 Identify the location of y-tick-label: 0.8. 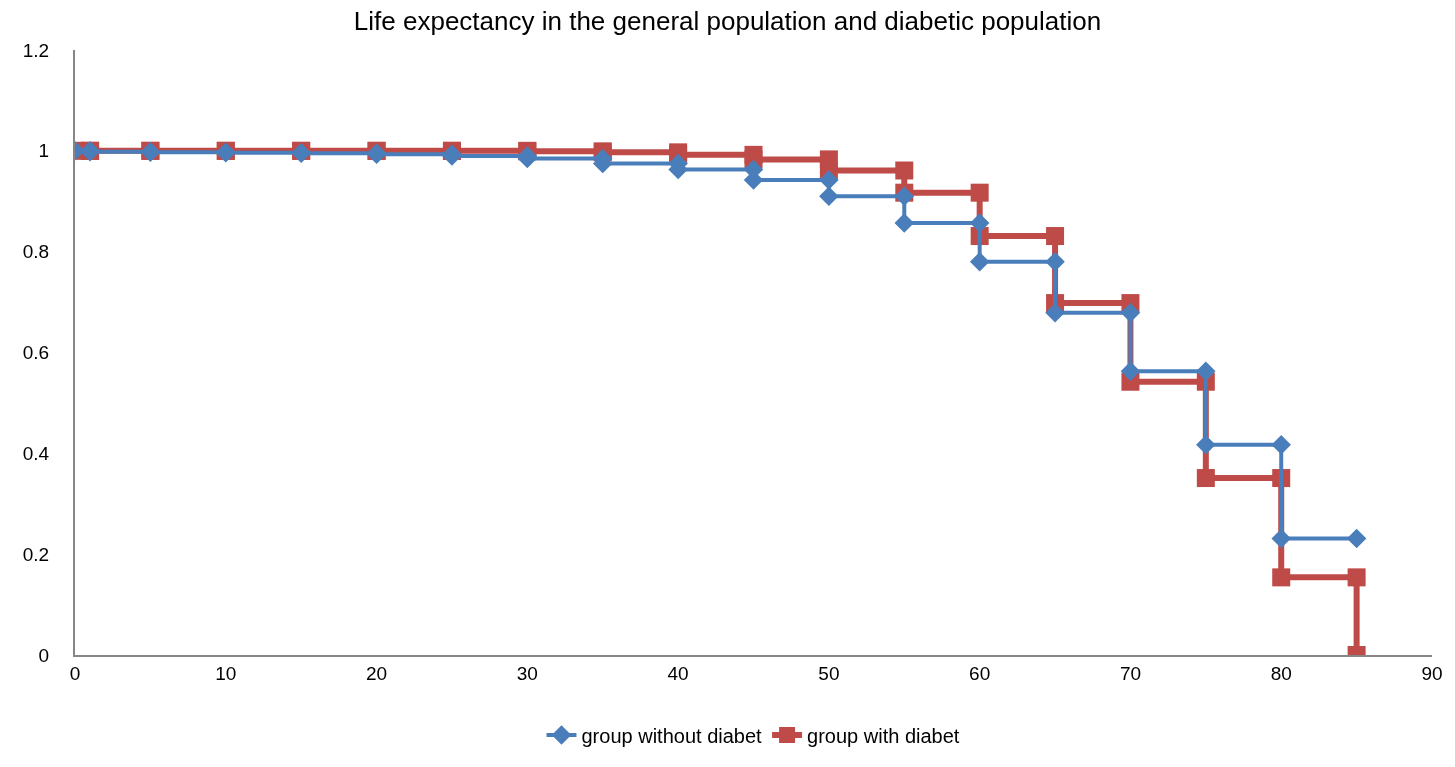
(36, 252).